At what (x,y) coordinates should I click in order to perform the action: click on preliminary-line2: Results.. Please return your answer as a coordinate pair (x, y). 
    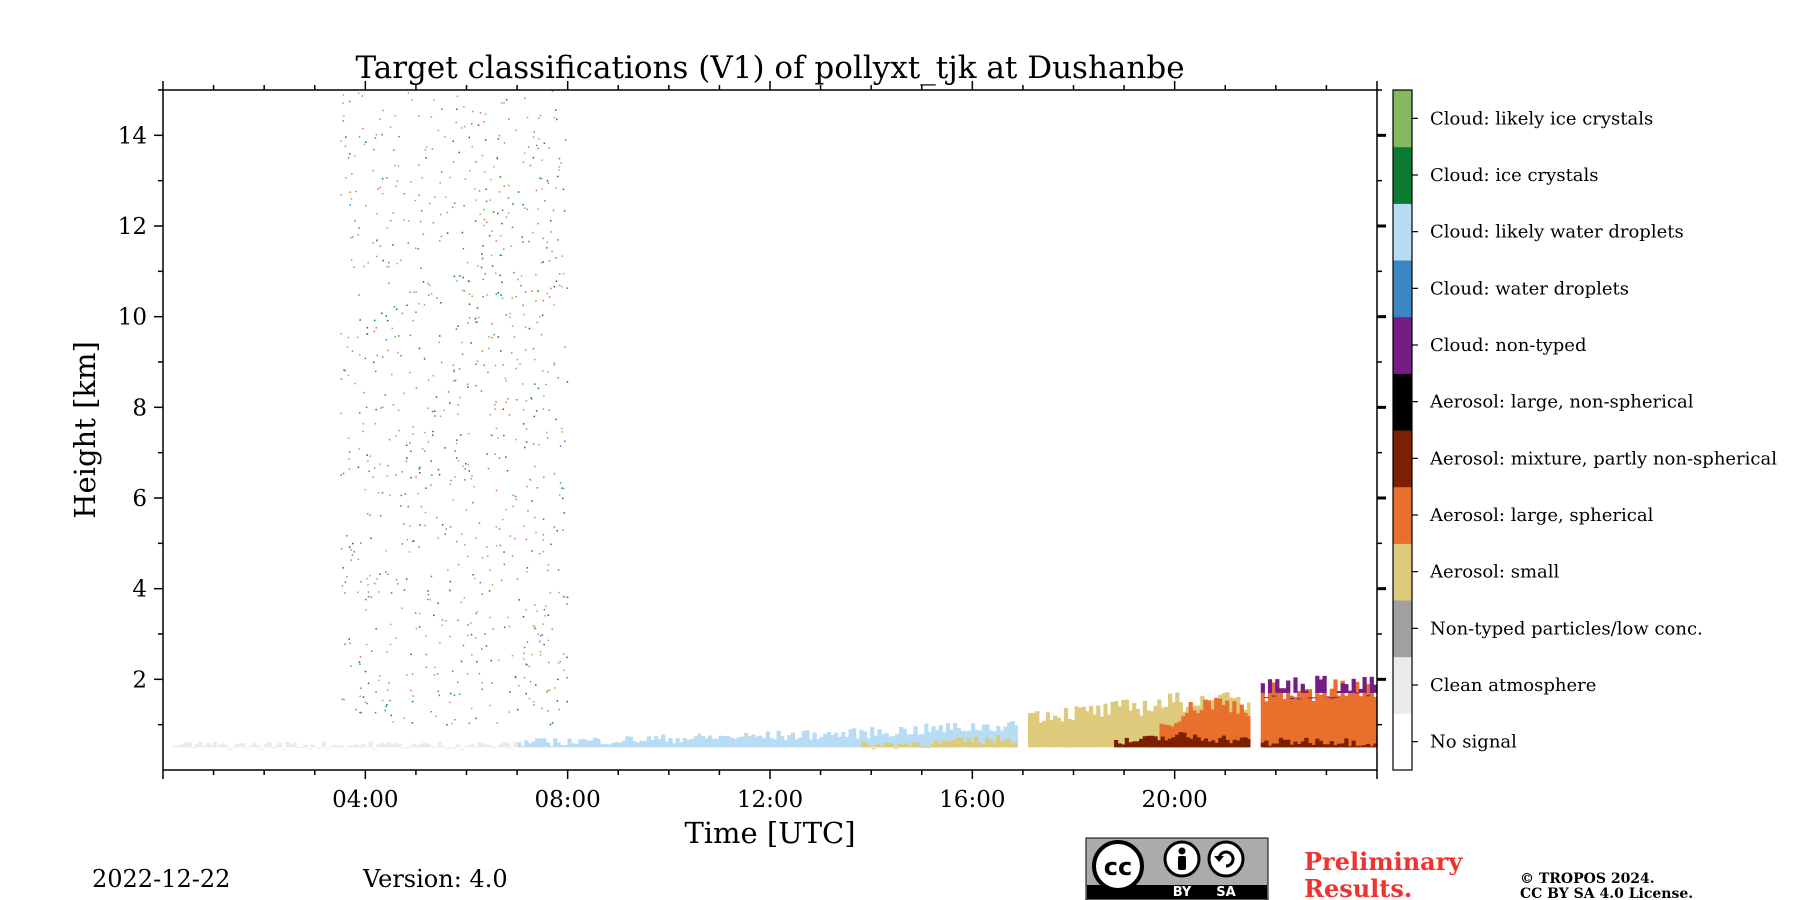
    Looking at the image, I should click on (1358, 887).